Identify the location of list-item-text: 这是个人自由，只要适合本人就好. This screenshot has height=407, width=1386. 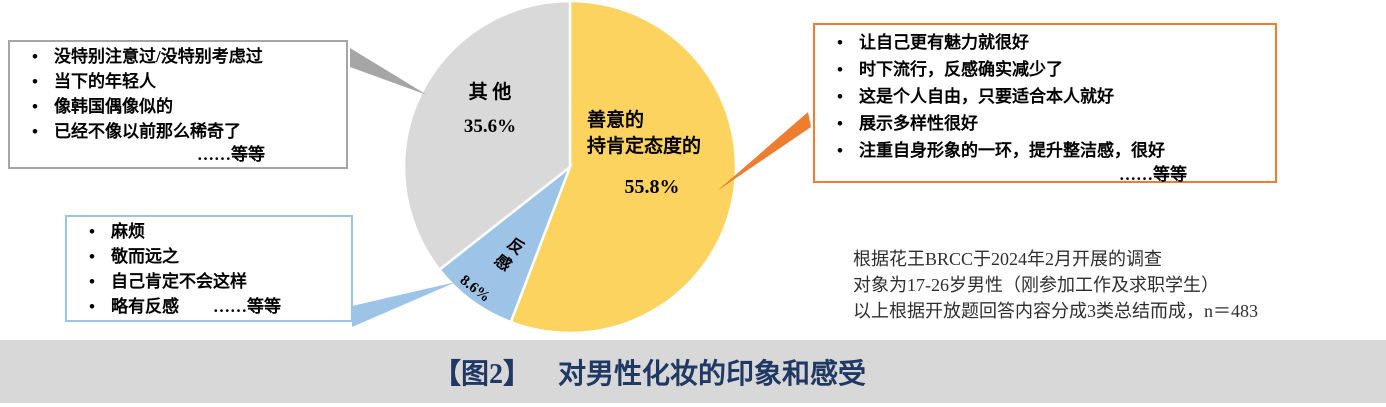
(986, 96).